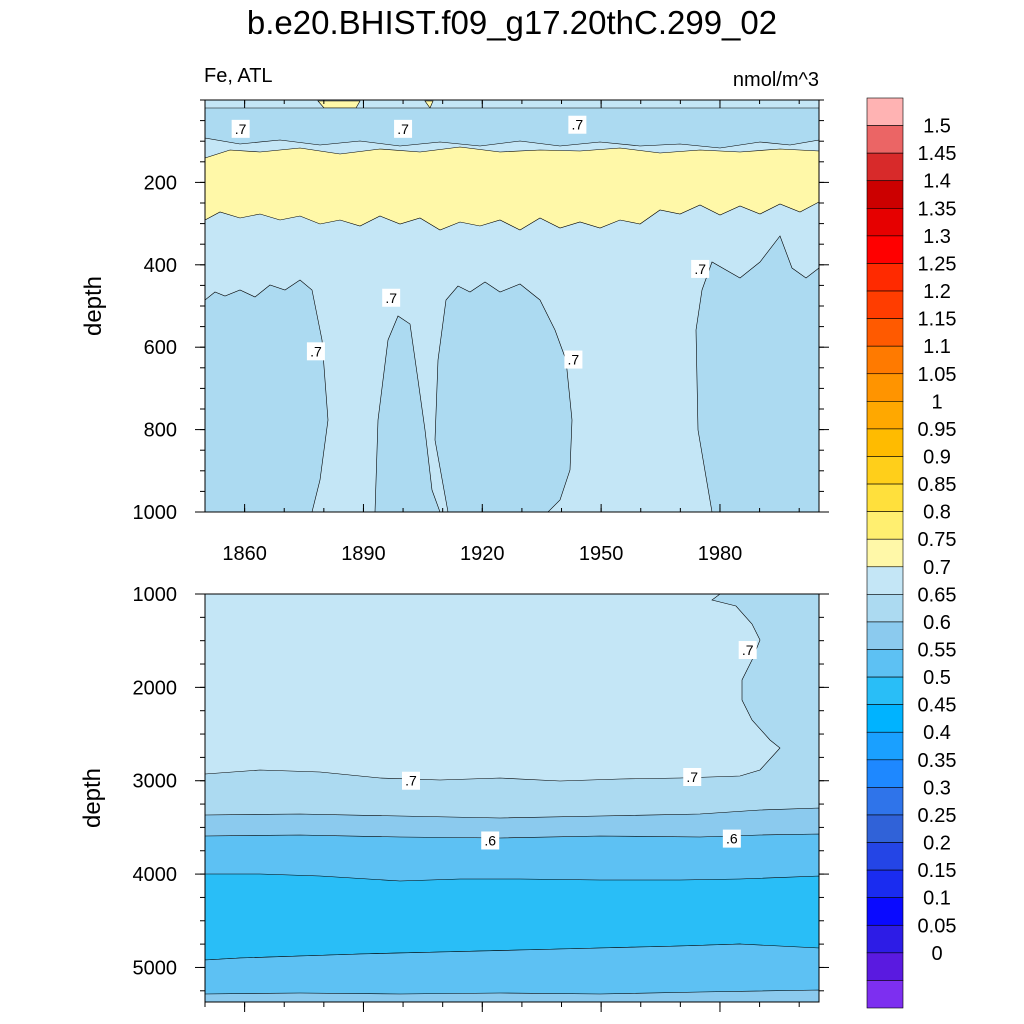 The image size is (1024, 1024). I want to click on colorbar-label: 0.4, so click(937, 733).